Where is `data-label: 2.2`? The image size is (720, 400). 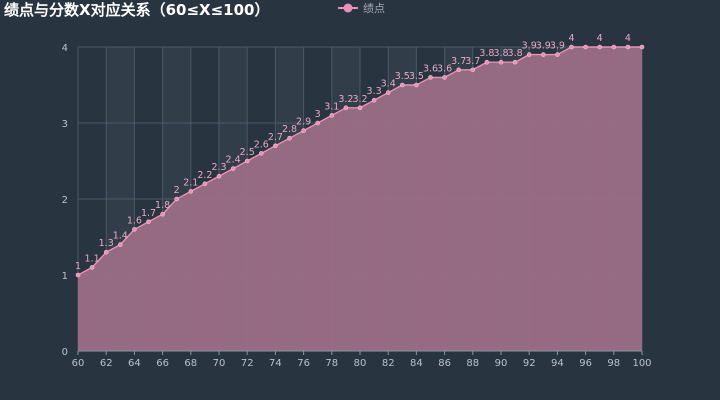 data-label: 2.2 is located at coordinates (204, 175).